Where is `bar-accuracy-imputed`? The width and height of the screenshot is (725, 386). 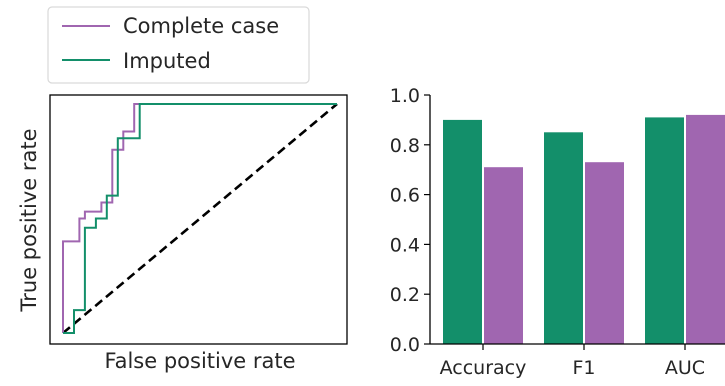
bar-accuracy-imputed is located at coordinates (462, 232).